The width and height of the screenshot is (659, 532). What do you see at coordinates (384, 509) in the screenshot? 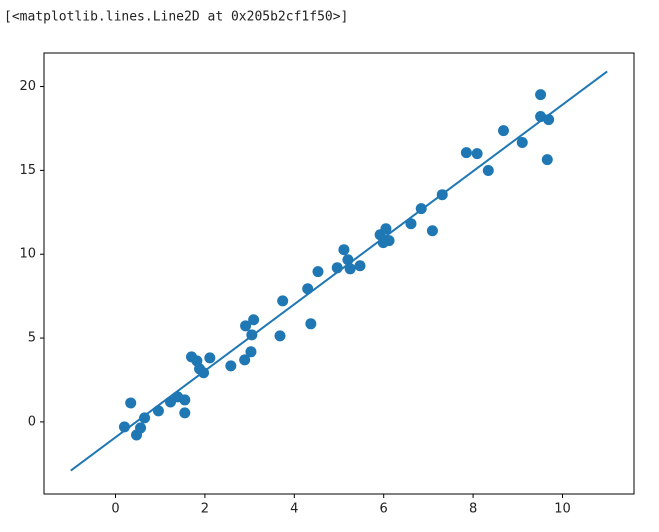
I see `x-tick-label: 6` at bounding box center [384, 509].